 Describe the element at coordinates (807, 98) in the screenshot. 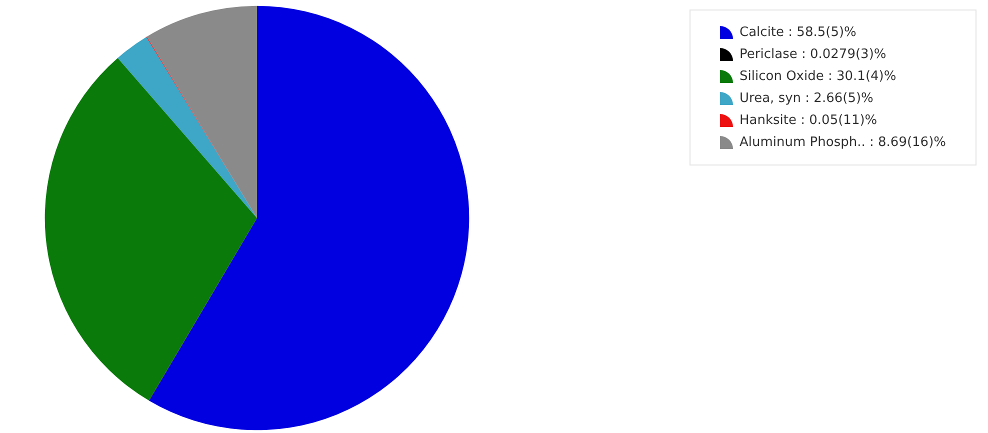

I see `legend-label: Urea, syn : 2.66(5)%` at that location.